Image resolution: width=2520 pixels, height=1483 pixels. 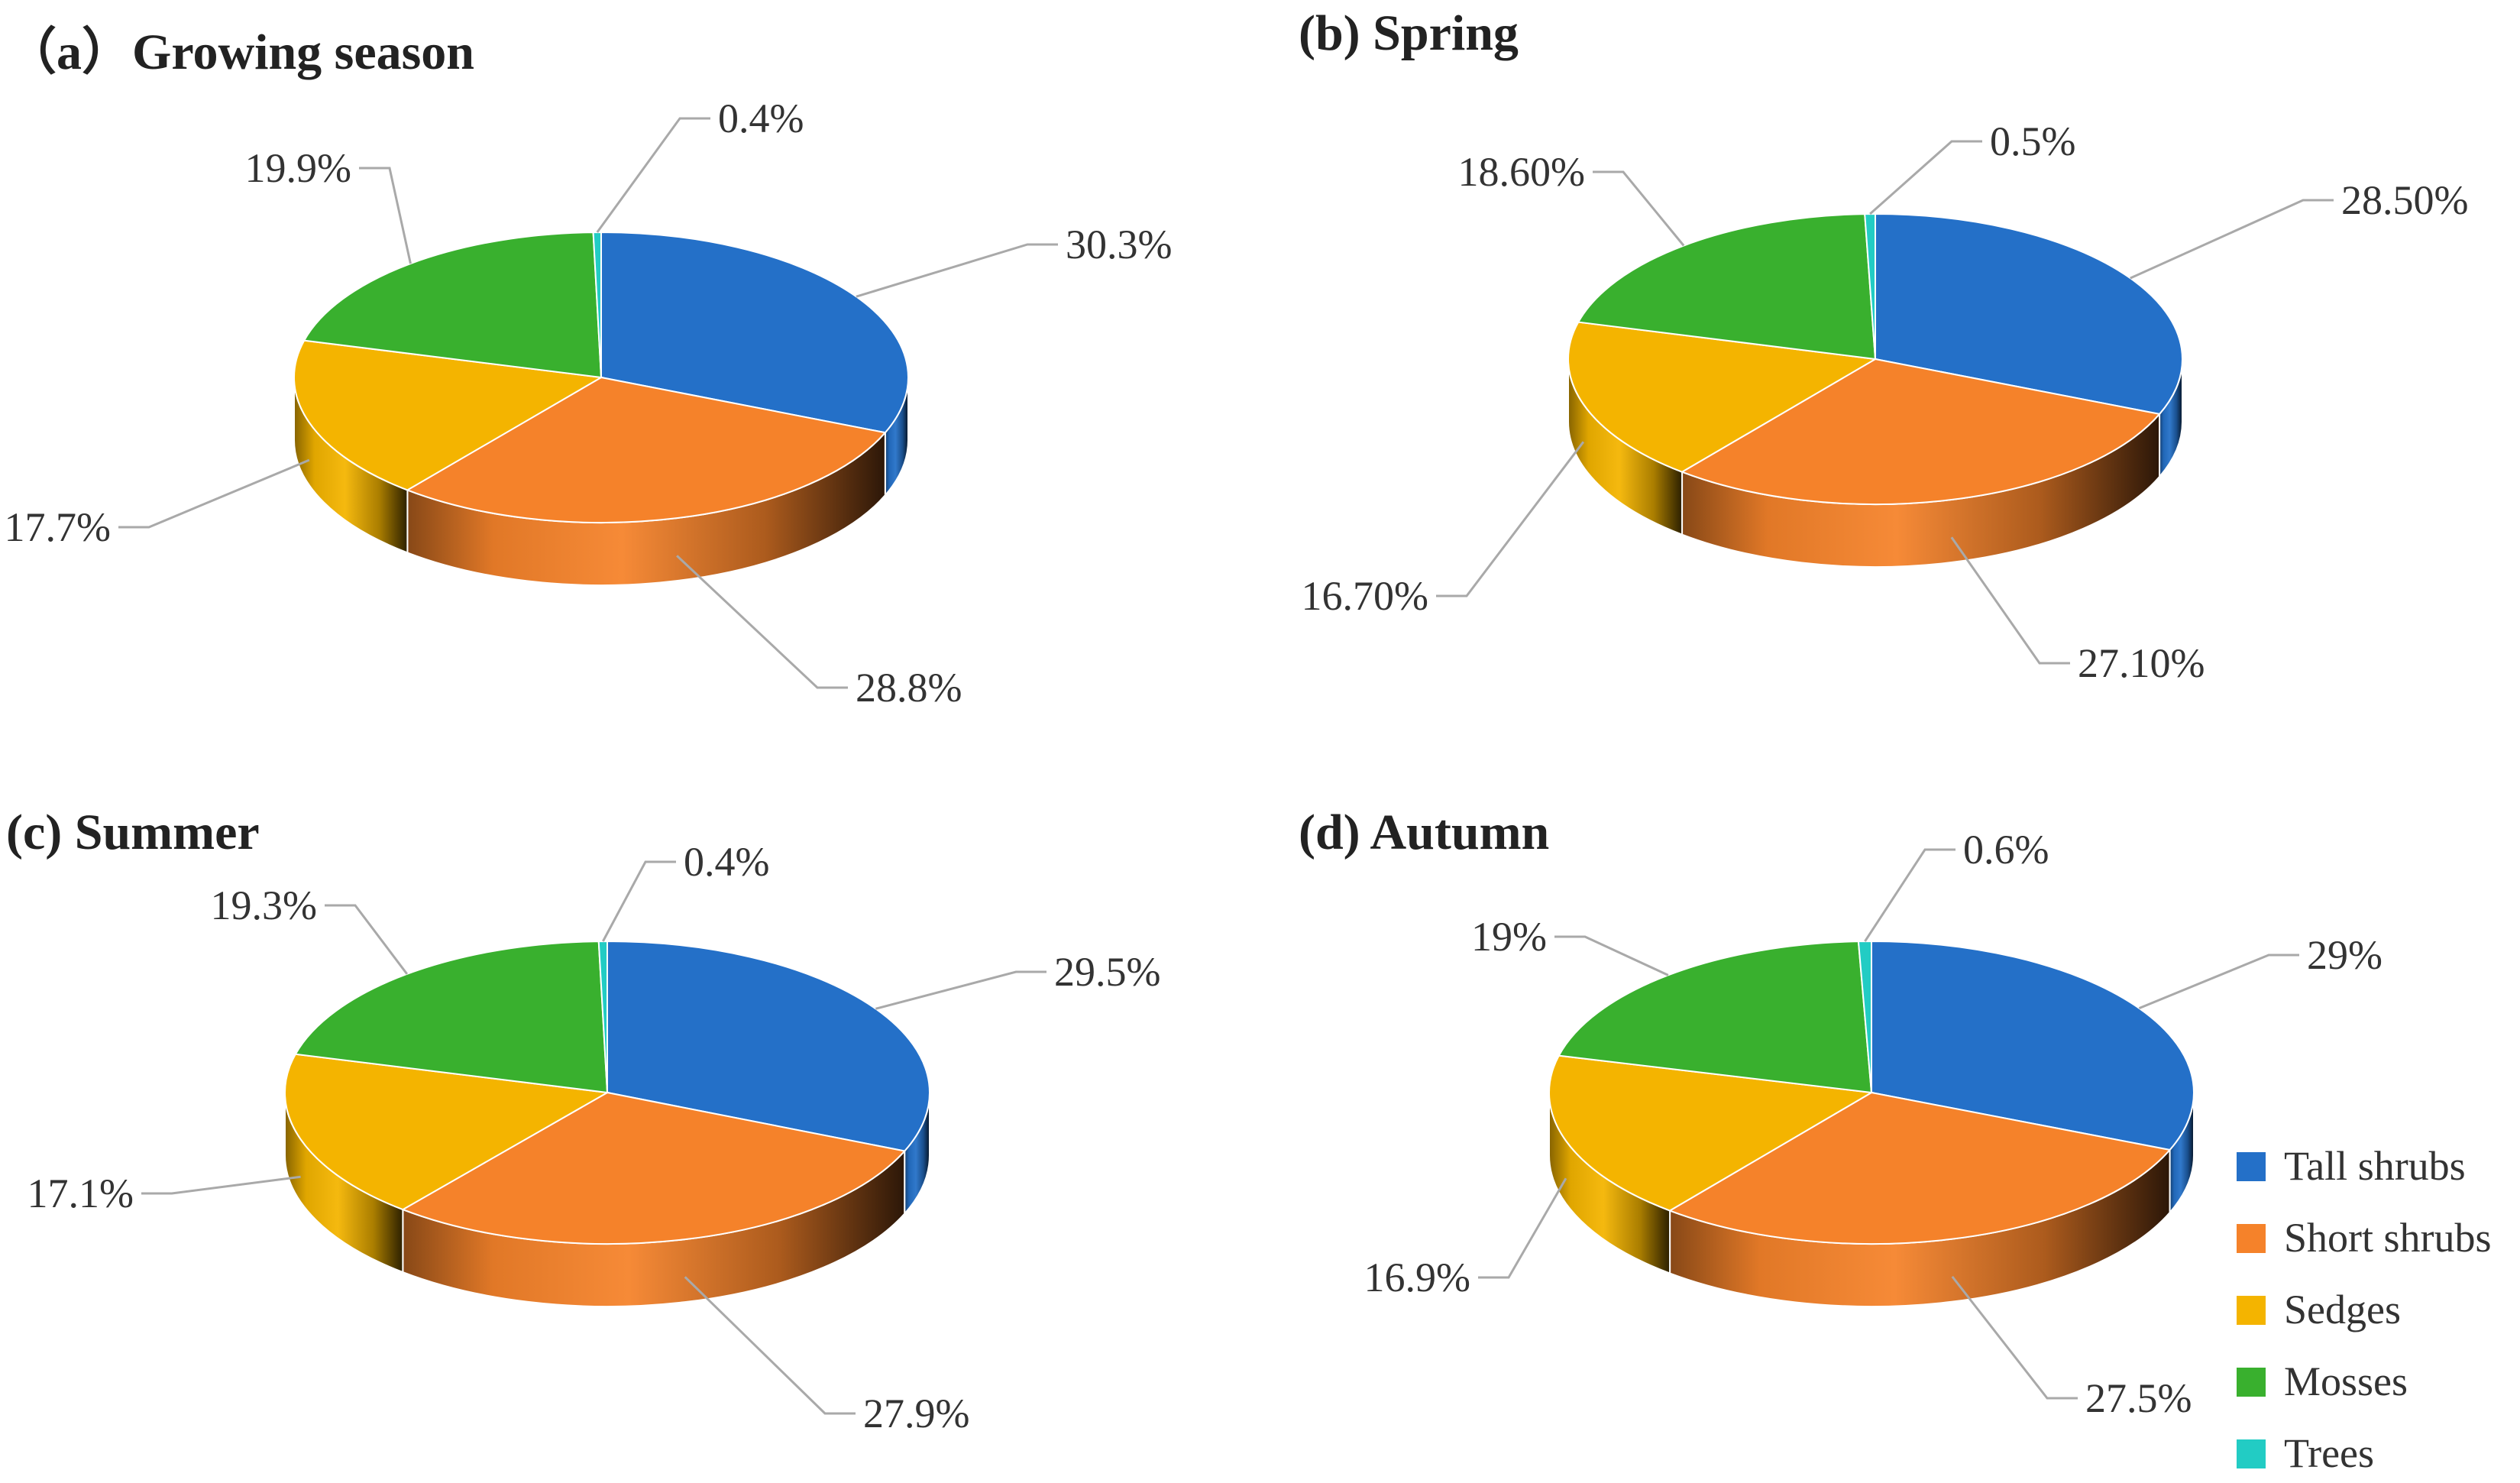 I want to click on data-label: 29.5%, so click(x=1107, y=972).